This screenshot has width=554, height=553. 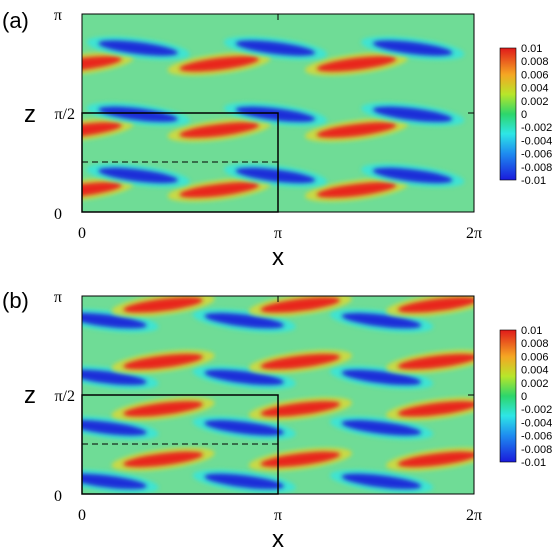 I want to click on panel-a-colorbar-label: 0.006, so click(x=535, y=75).